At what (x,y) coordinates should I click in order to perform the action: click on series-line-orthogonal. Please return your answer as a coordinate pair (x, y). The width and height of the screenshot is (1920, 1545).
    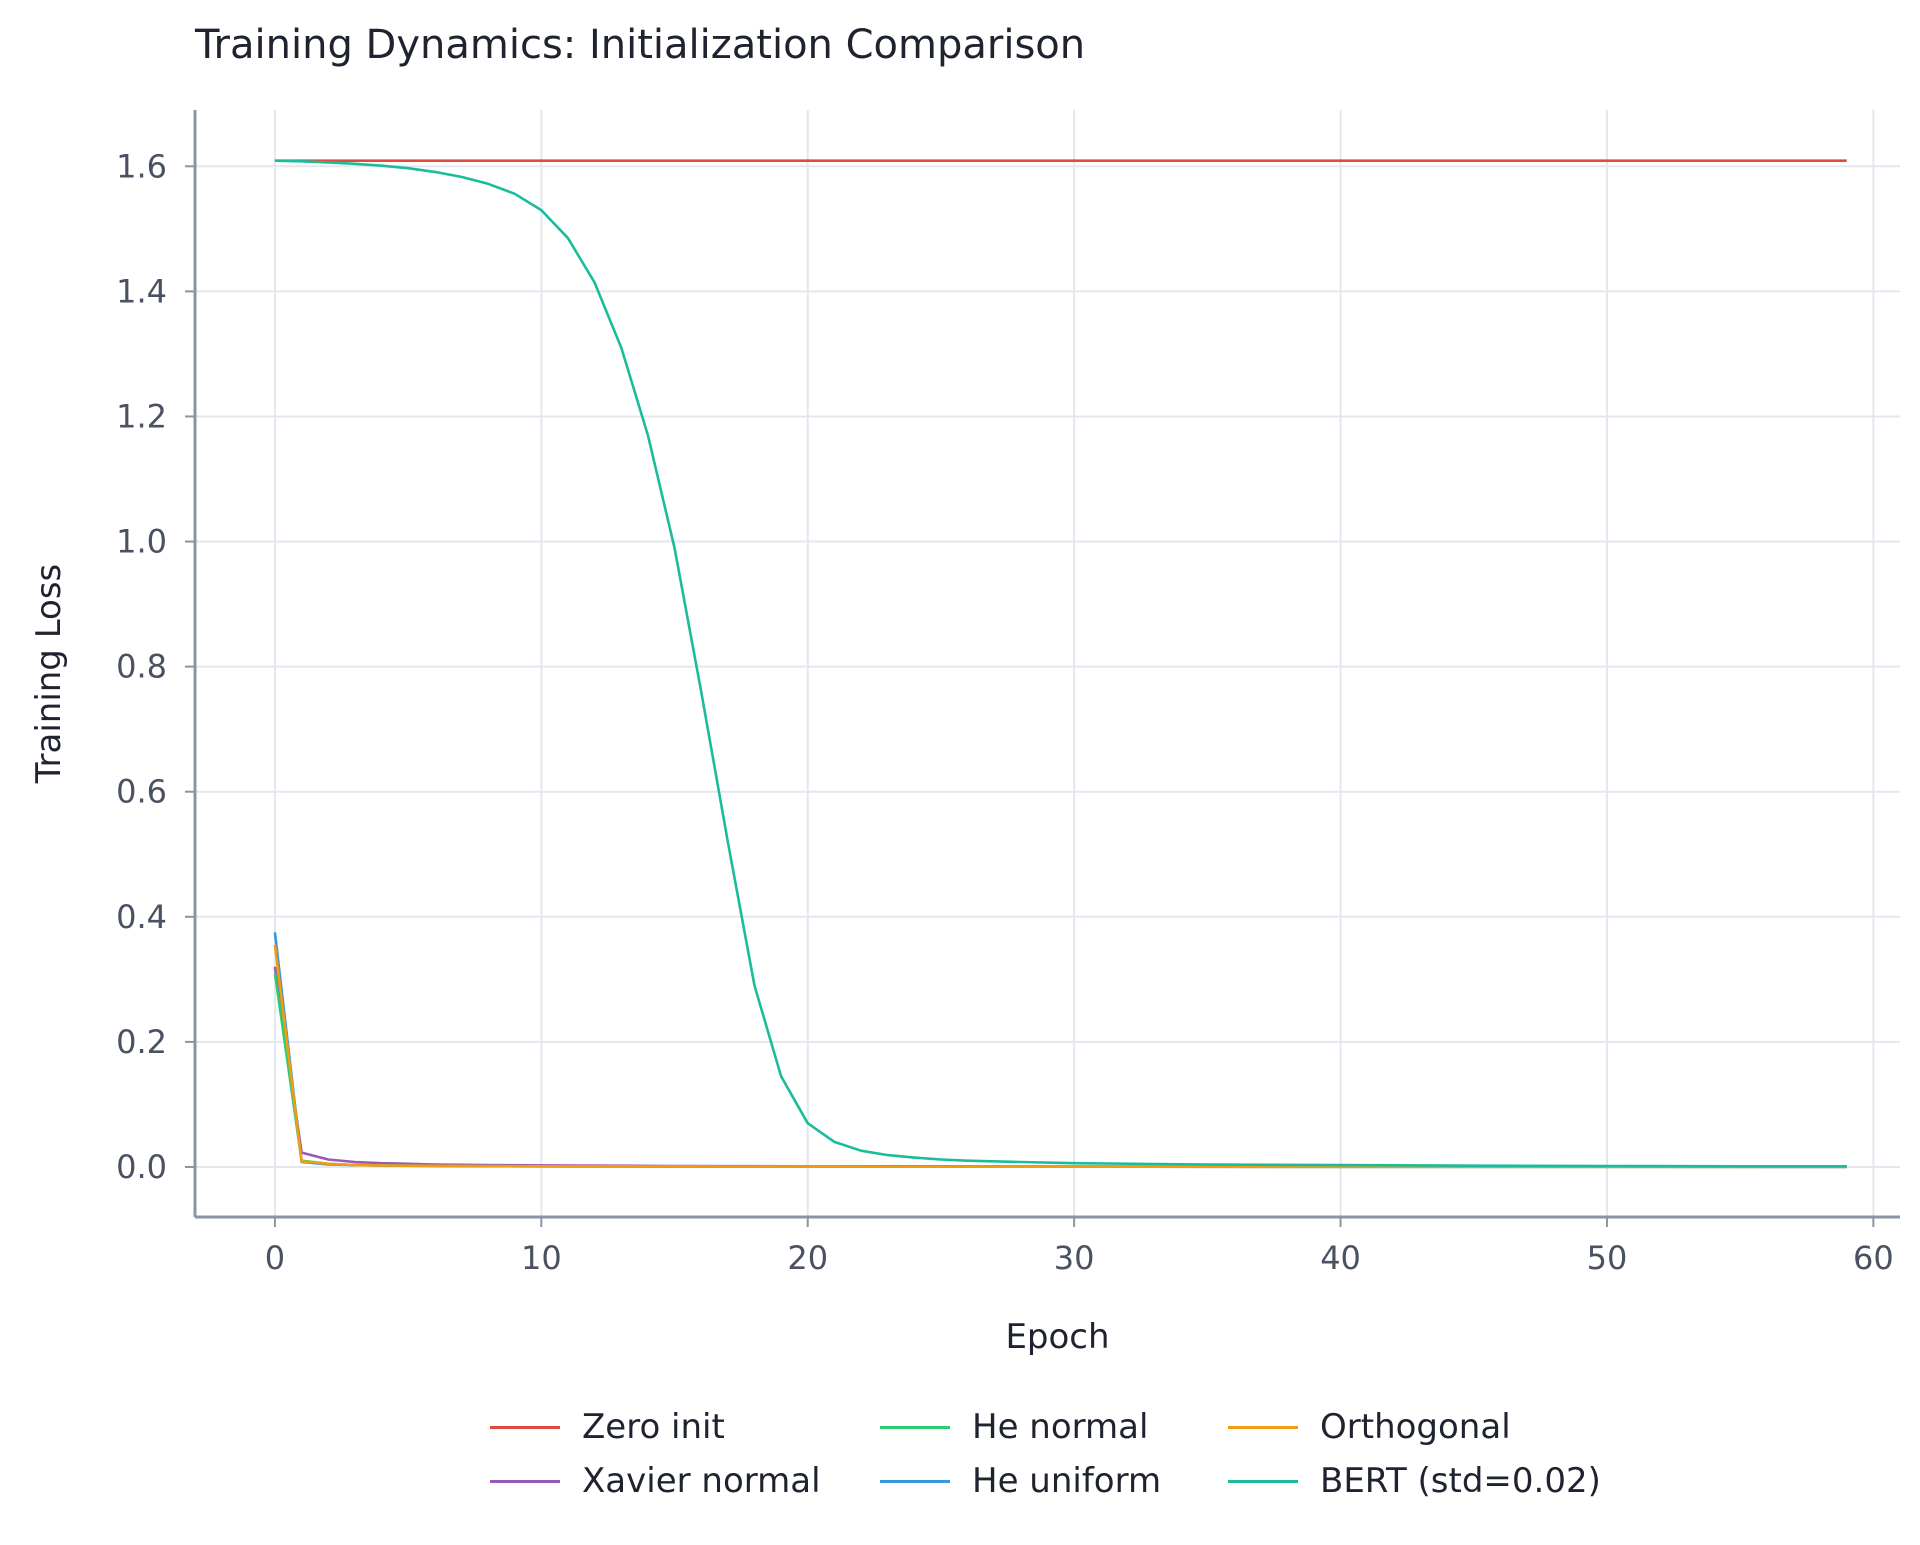
    Looking at the image, I should click on (1060, 1056).